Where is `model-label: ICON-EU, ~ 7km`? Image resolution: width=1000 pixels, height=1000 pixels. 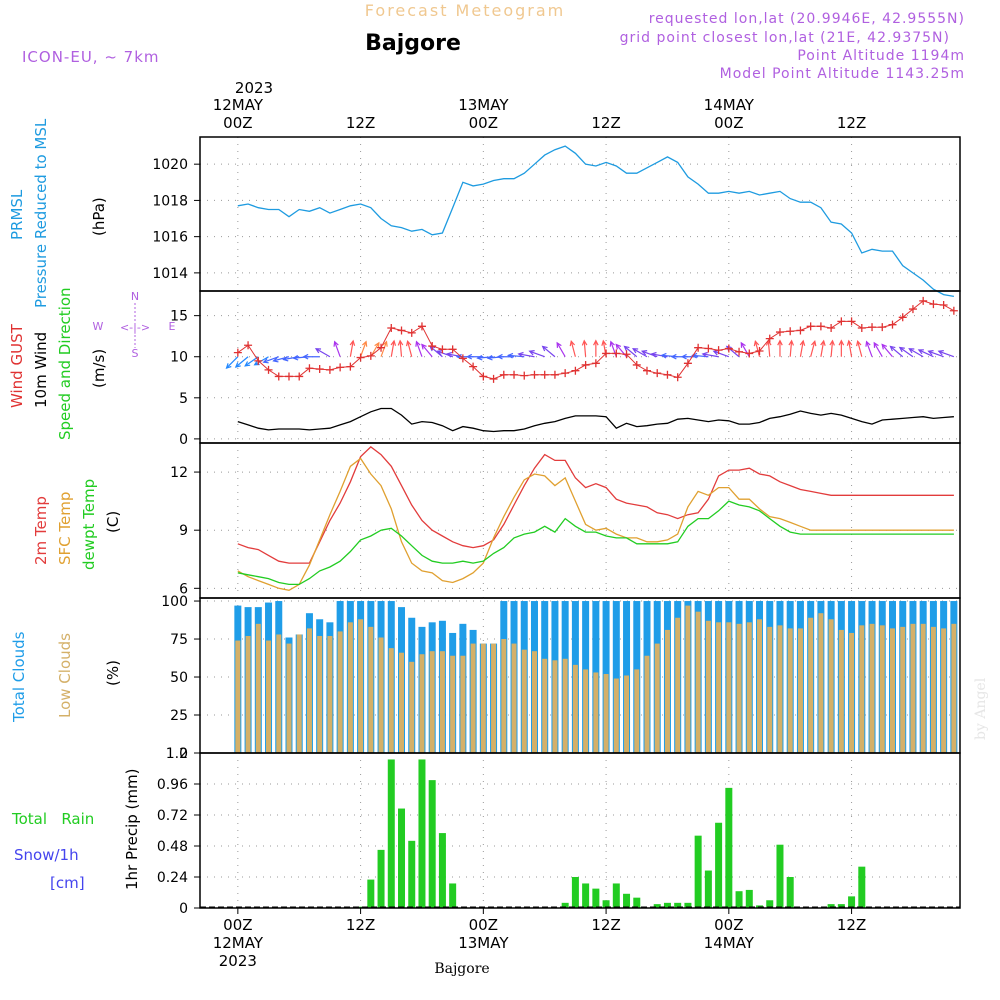 model-label: ICON-EU, ~ 7km is located at coordinates (91, 57).